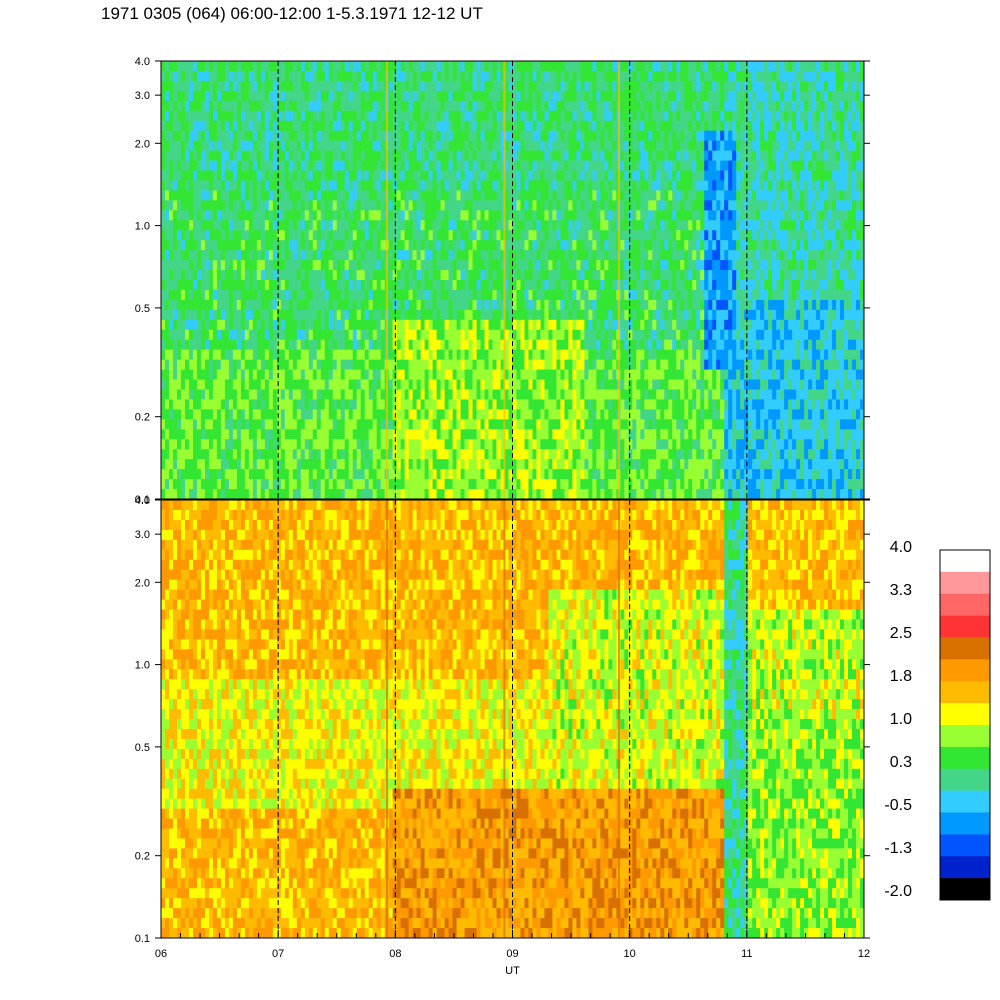 The height and width of the screenshot is (1000, 1000). I want to click on colorbar-label: 0.3, so click(901, 762).